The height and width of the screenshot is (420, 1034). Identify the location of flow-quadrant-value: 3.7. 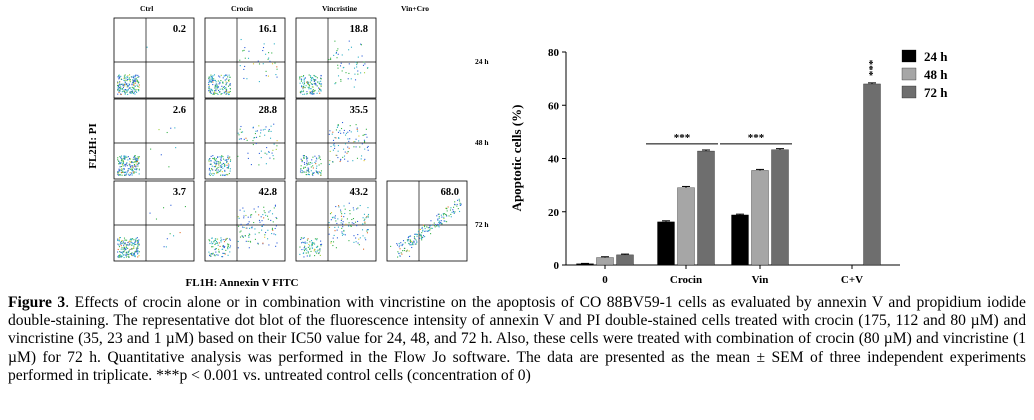
(179, 192).